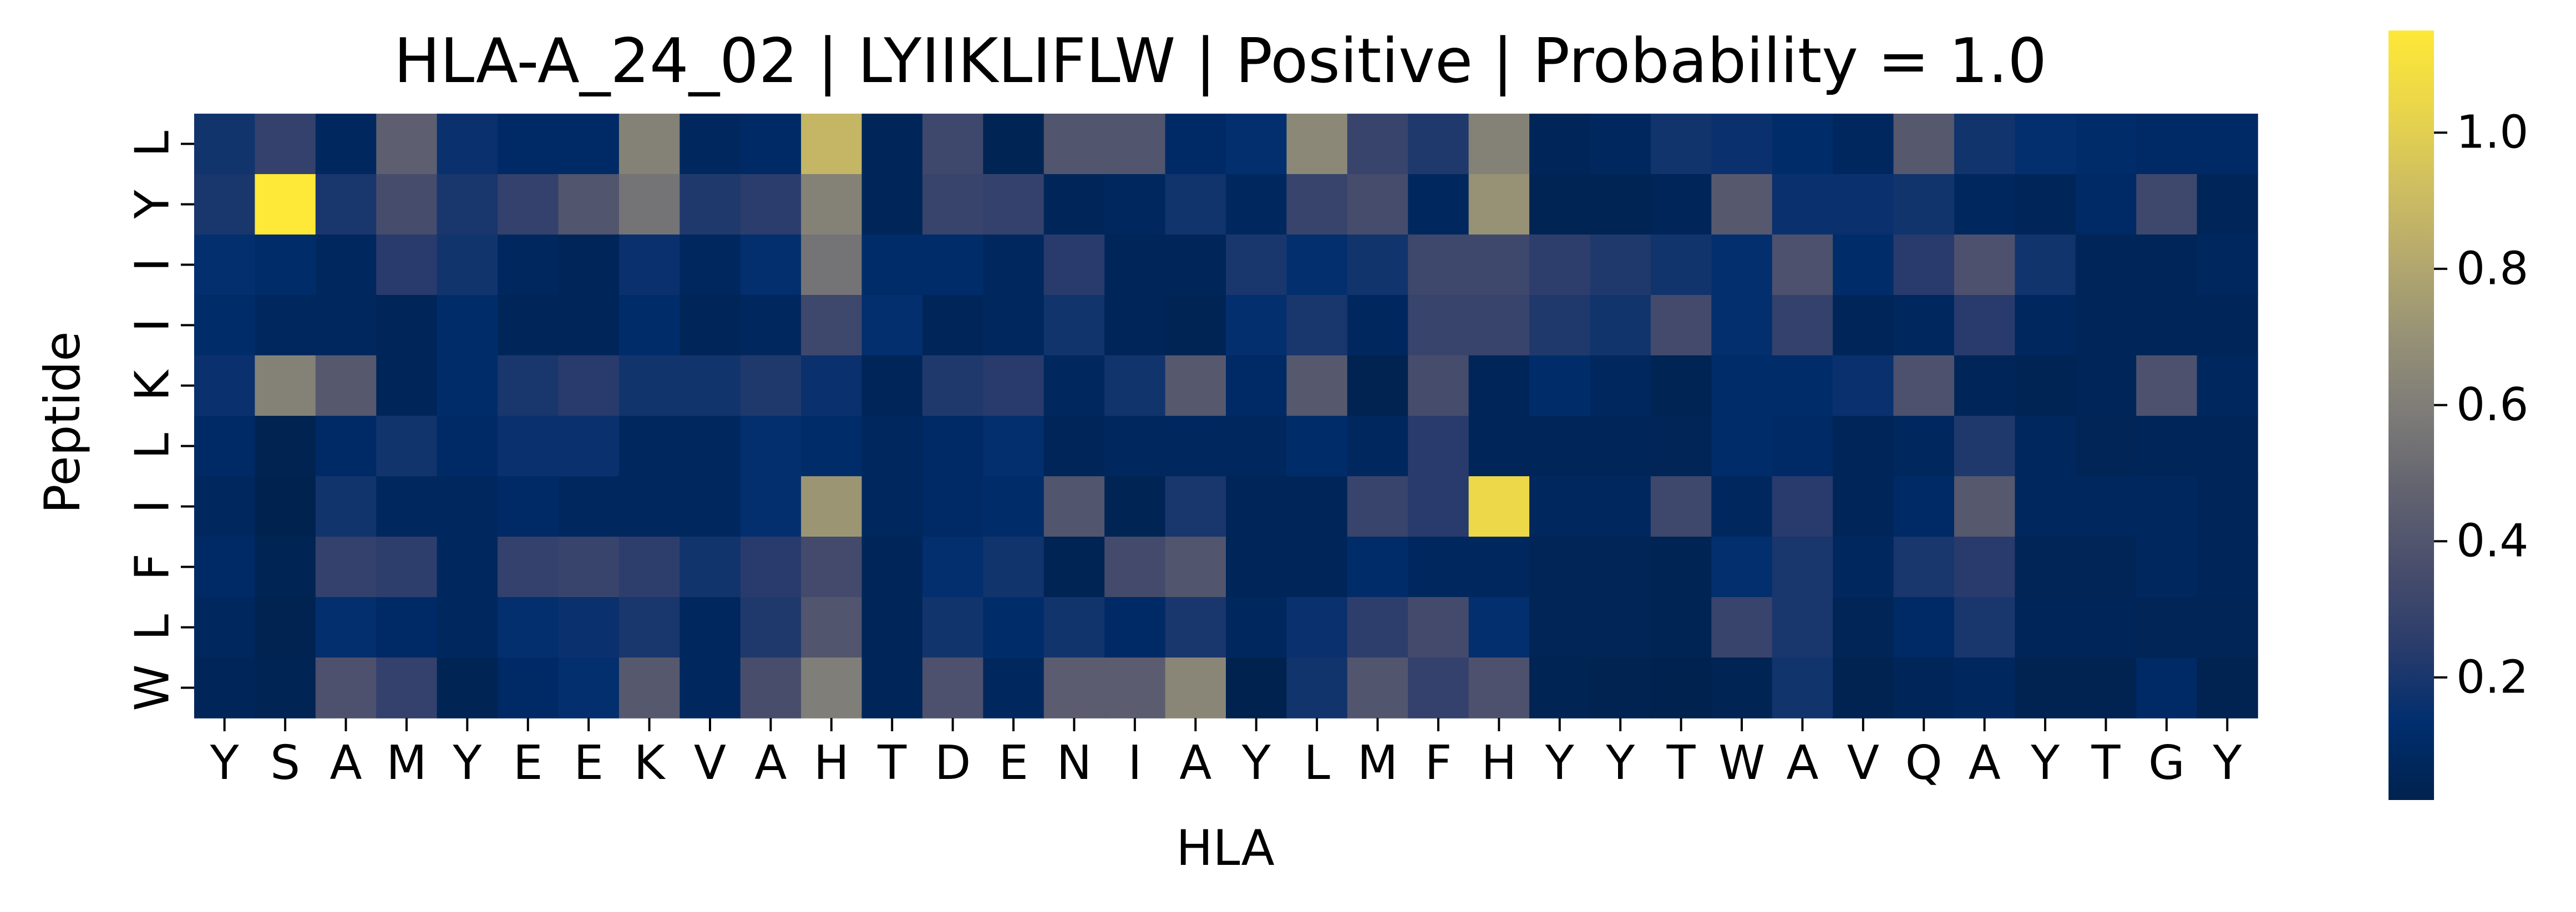 This screenshot has width=2576, height=912. Describe the element at coordinates (1863, 763) in the screenshot. I see `x-tick-label: V` at that location.